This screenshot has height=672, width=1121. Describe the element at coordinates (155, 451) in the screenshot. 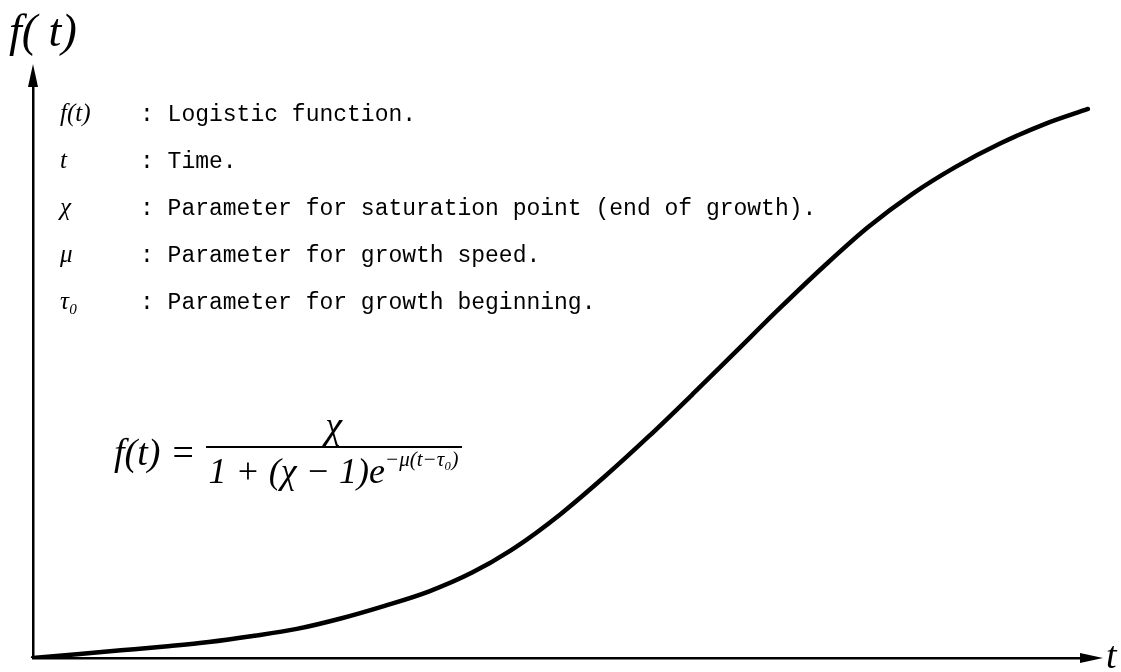

I see `annotation: f(t) =` at that location.